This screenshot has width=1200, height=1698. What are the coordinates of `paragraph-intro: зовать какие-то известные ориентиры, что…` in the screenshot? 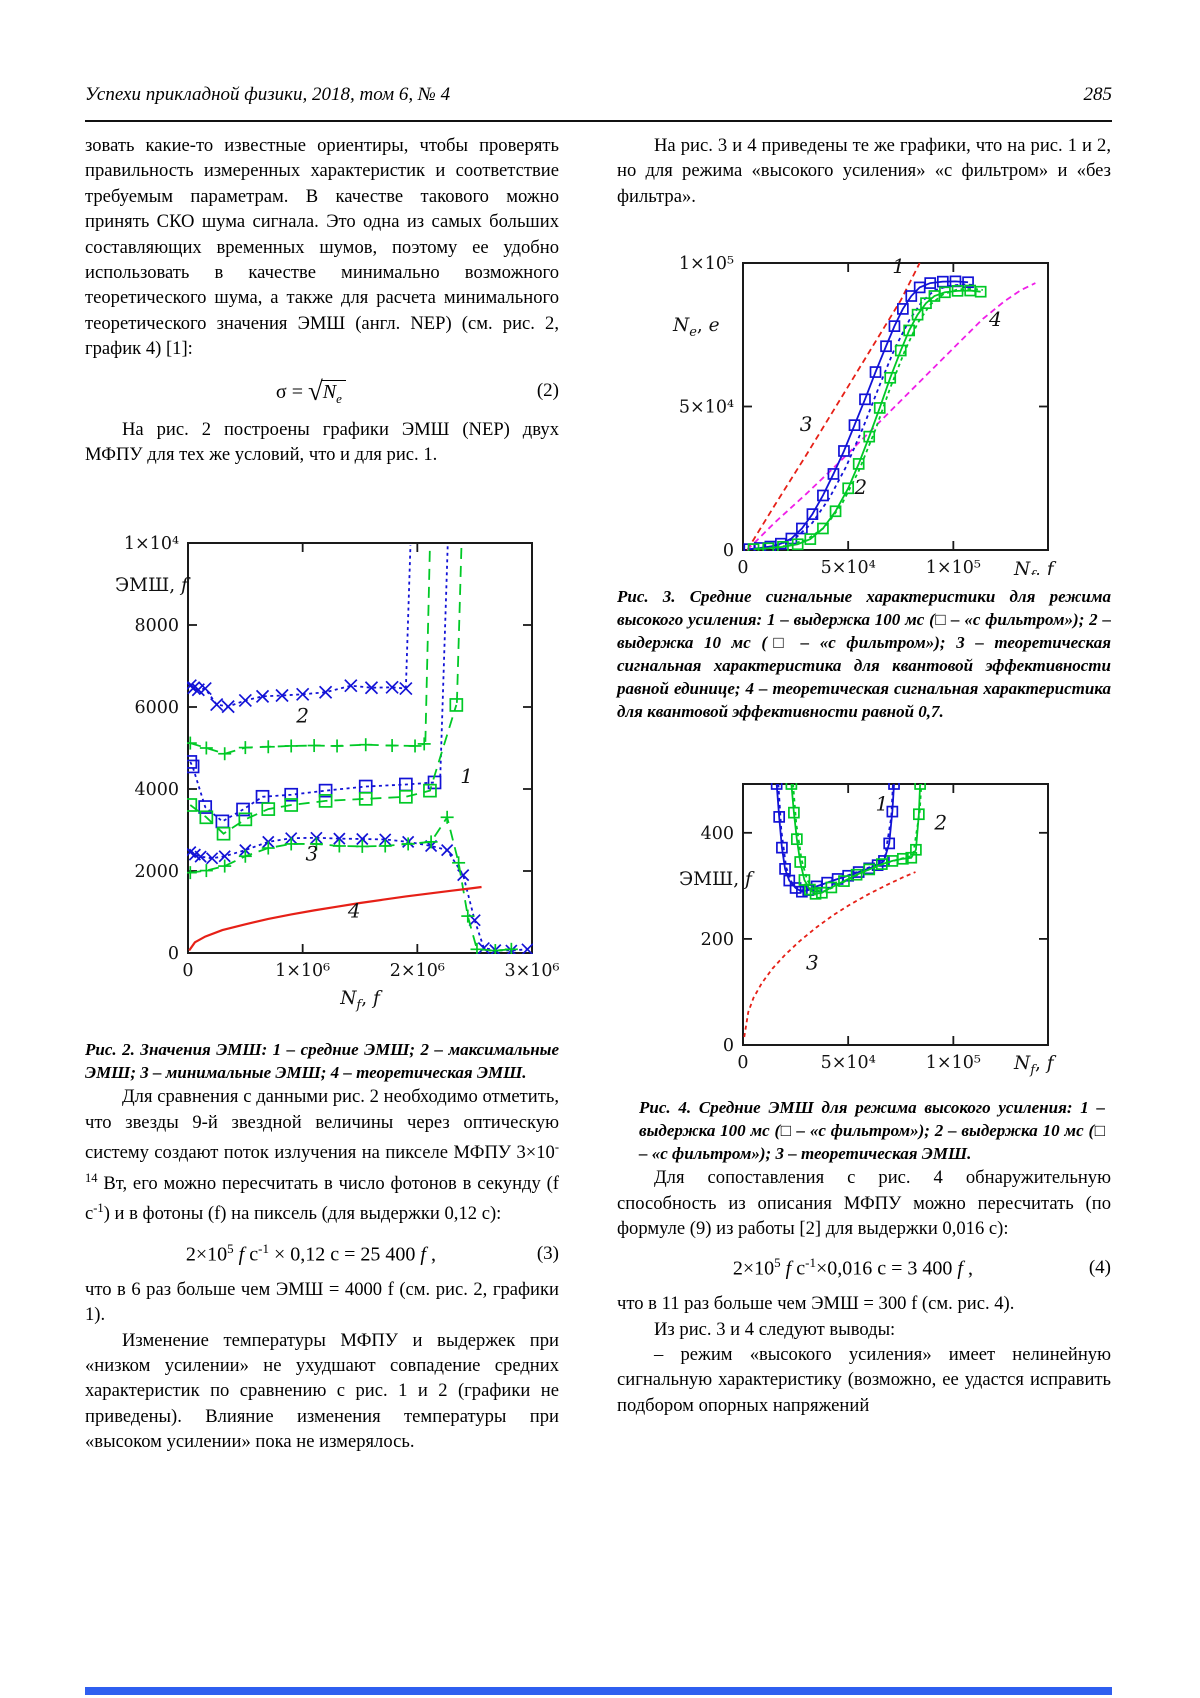 It's located at (322, 247).